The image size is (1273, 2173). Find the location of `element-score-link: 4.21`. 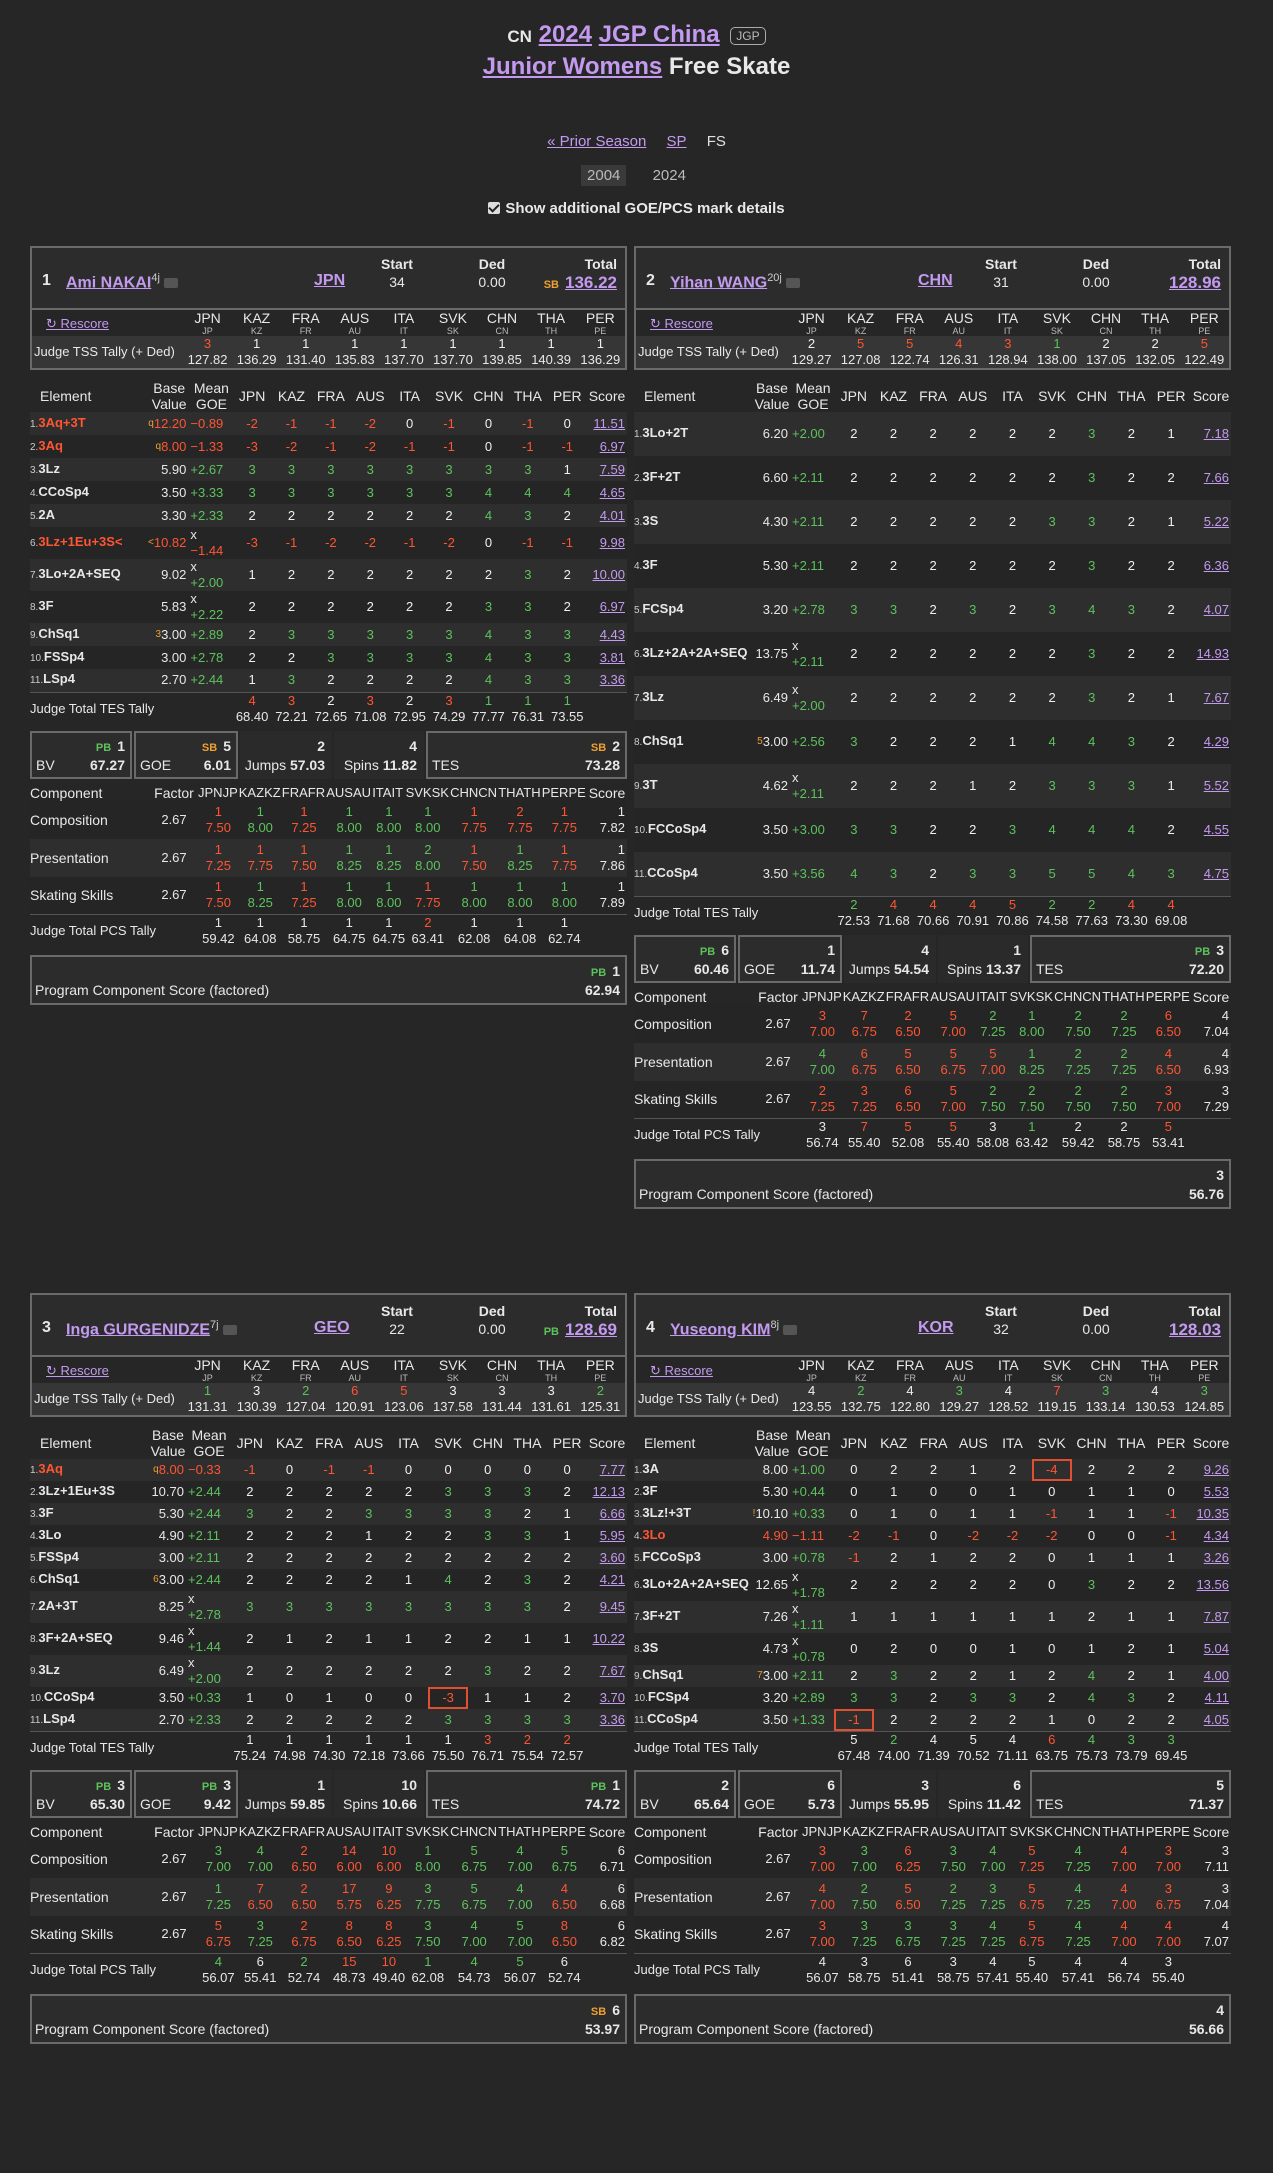

element-score-link: 4.21 is located at coordinates (607, 1580).